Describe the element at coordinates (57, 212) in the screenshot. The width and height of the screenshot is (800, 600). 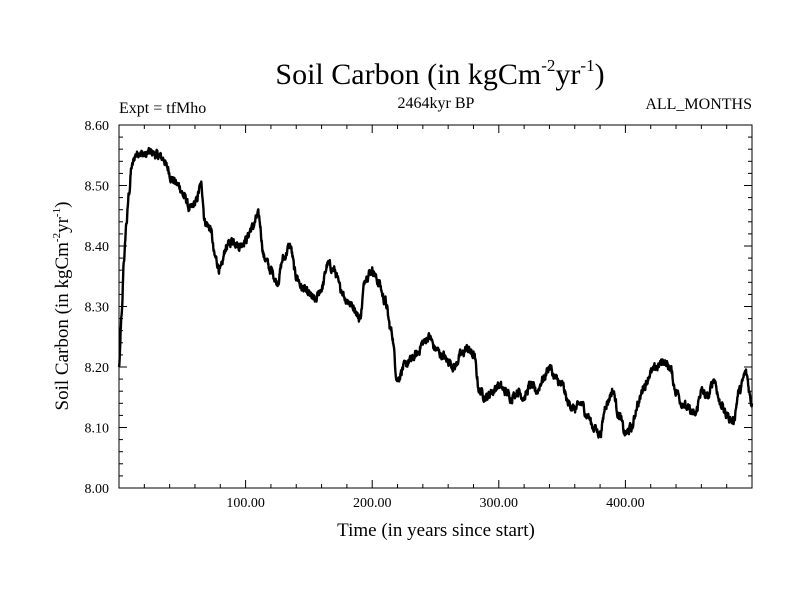
I see `y-axis-title-sup2: -1` at that location.